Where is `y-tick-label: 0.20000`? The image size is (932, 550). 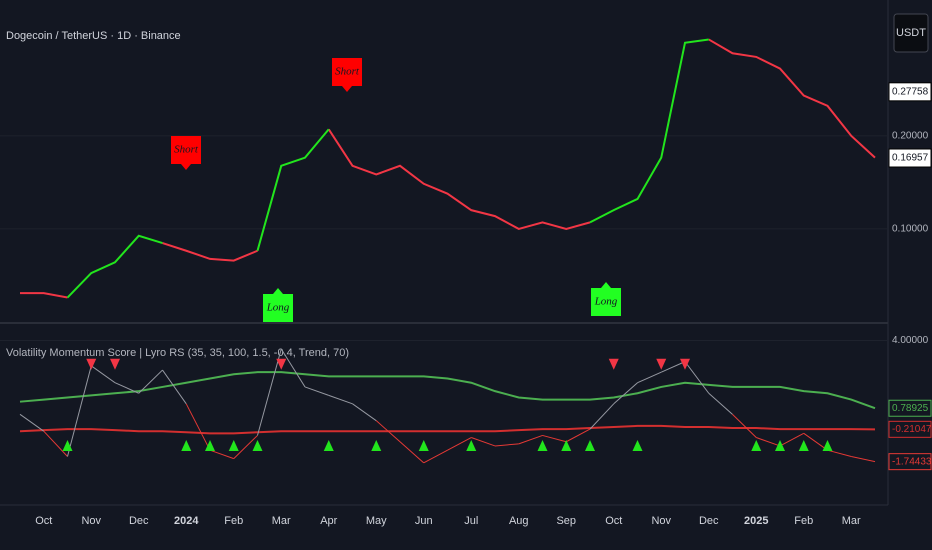
y-tick-label: 0.20000 is located at coordinates (910, 135).